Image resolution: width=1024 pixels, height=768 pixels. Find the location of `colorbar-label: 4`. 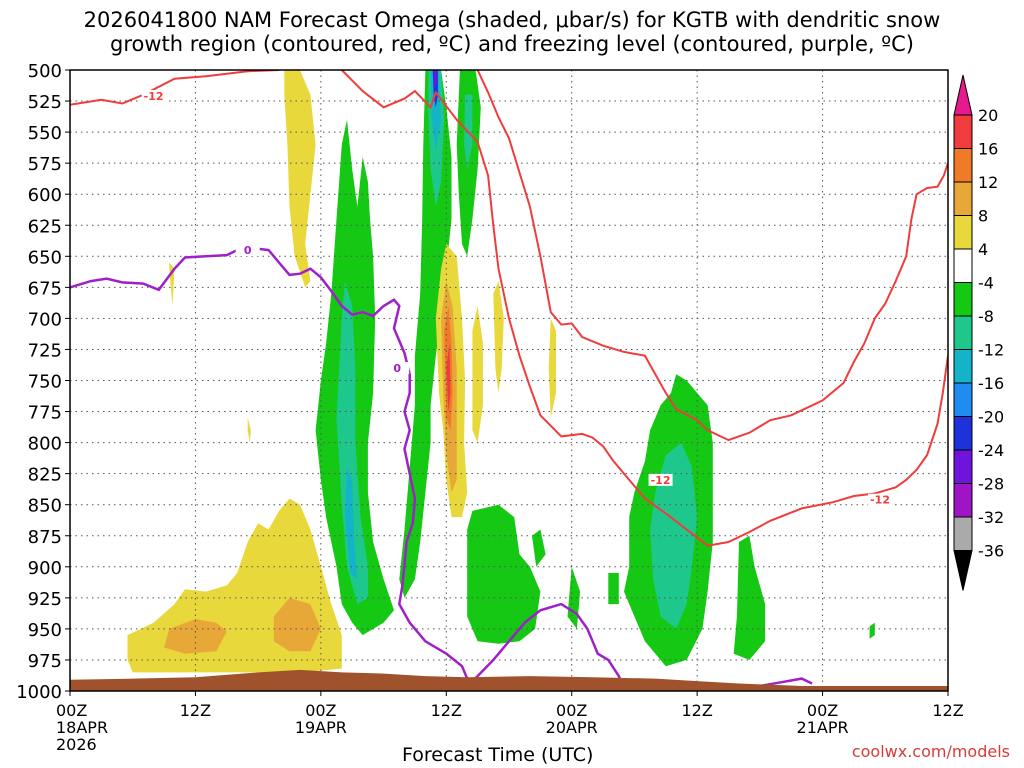

colorbar-label: 4 is located at coordinates (983, 249).